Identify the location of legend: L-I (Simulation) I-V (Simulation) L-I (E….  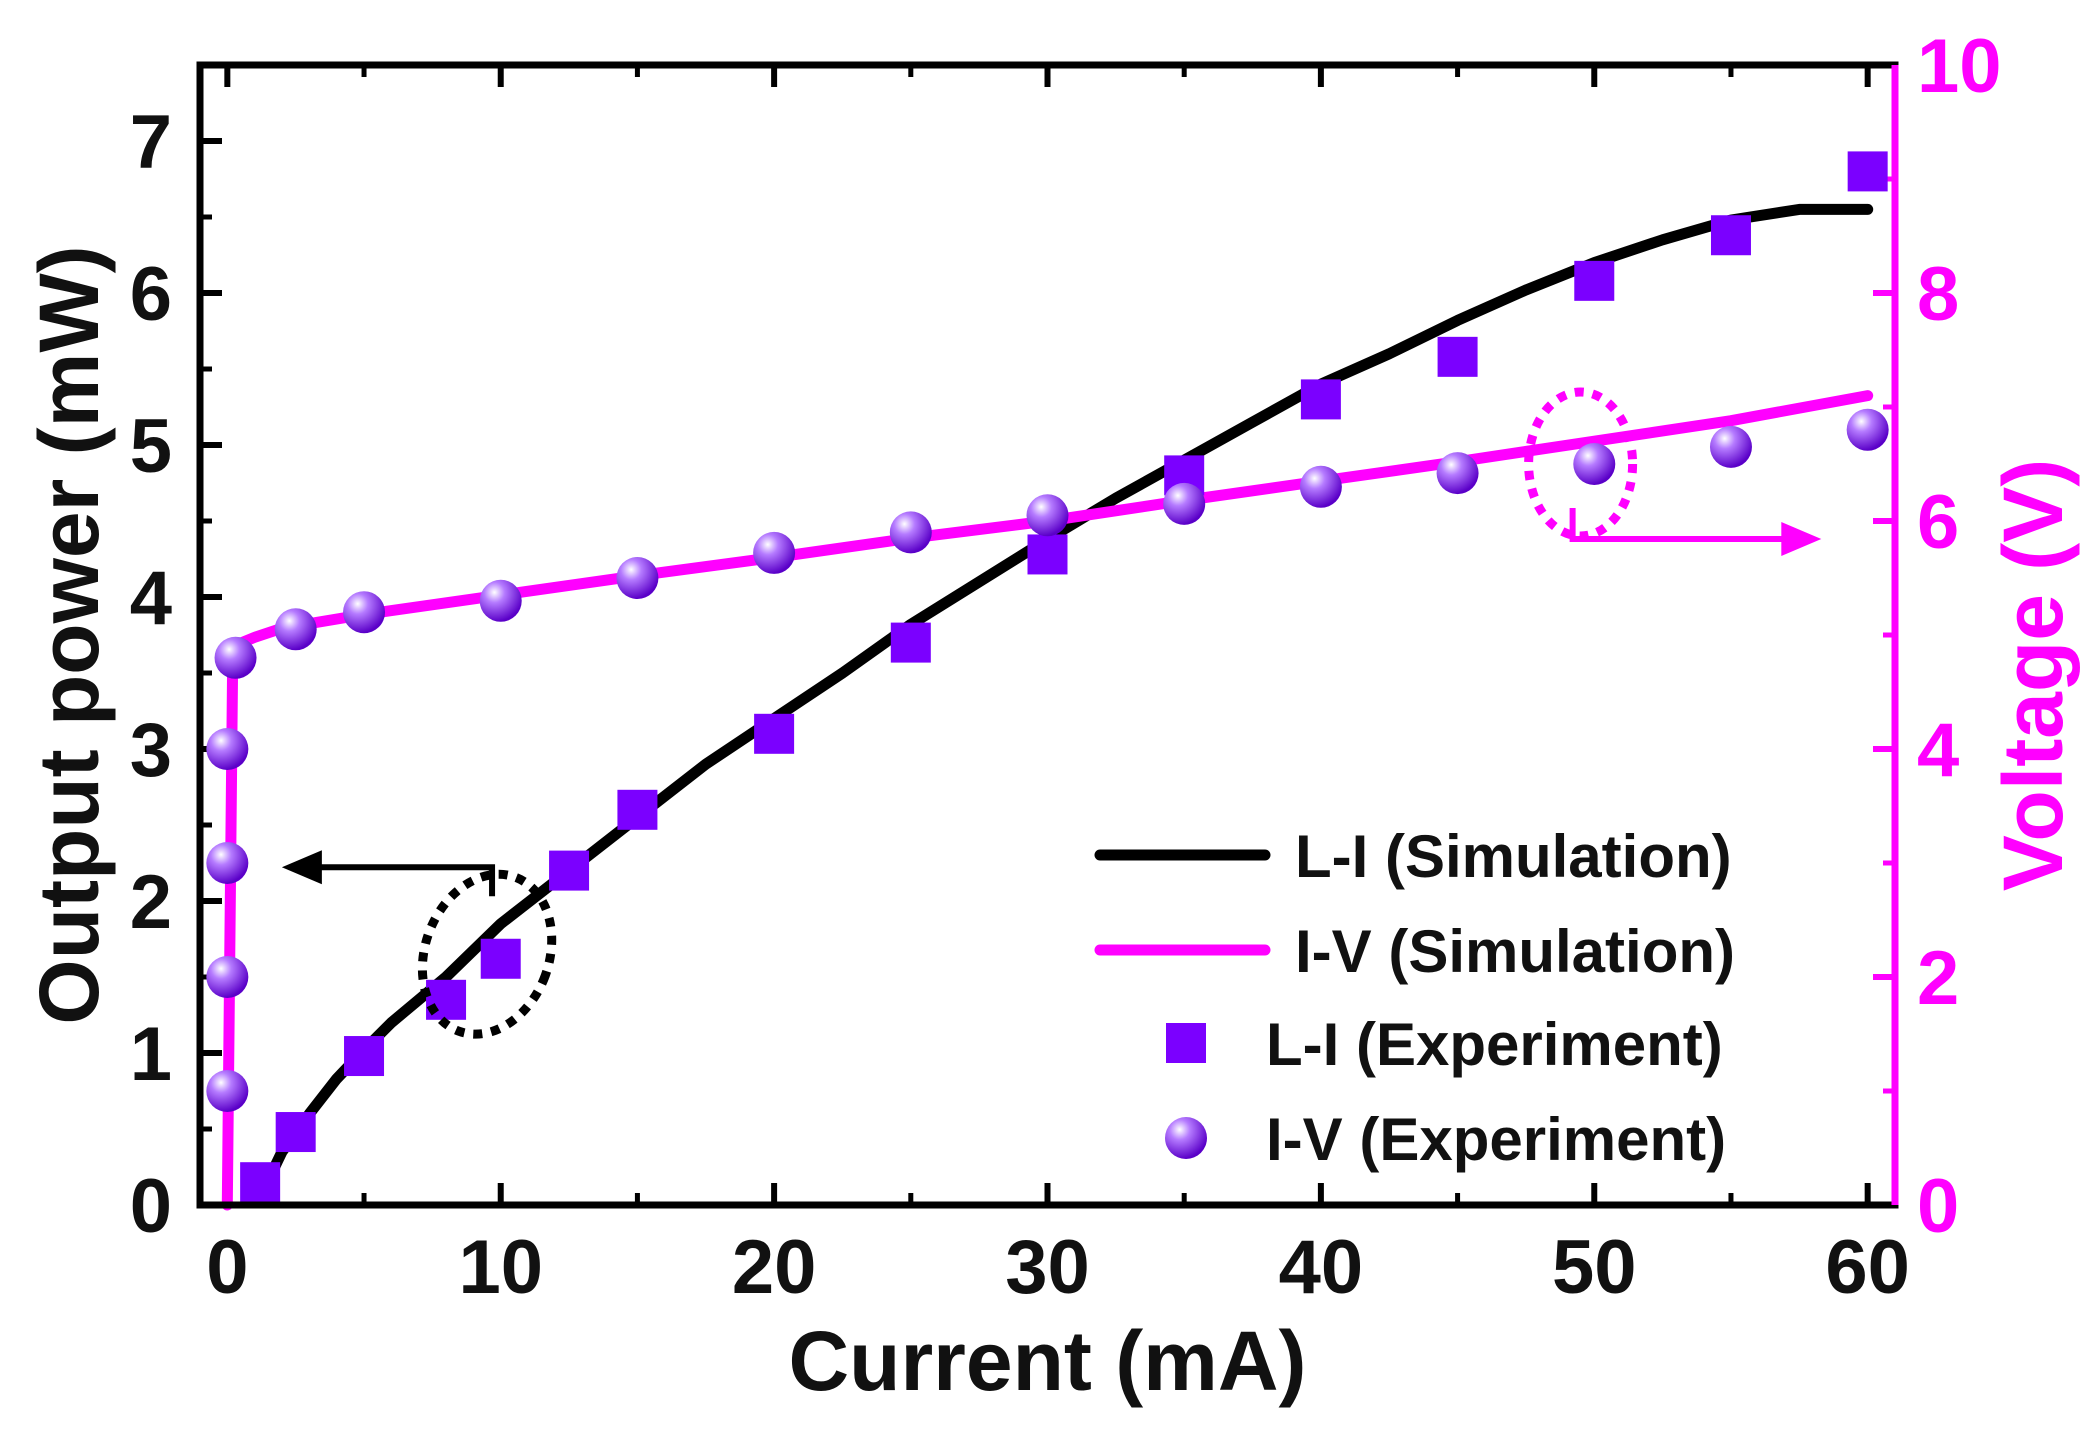
(1414, 998).